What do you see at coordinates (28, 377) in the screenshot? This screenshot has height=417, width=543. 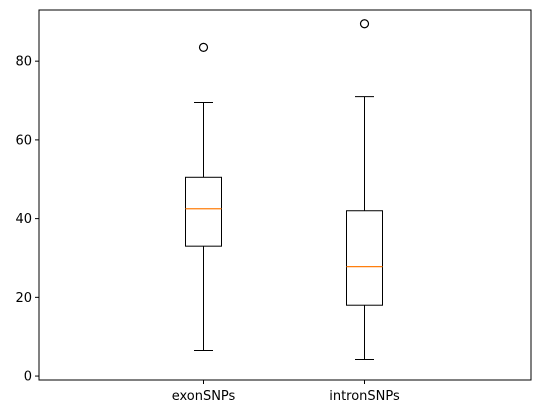 I see `y-tick-label: 0` at bounding box center [28, 377].